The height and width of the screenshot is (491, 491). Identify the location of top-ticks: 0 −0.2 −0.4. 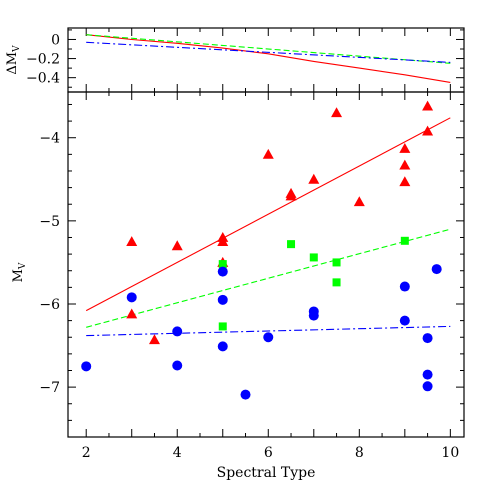
(245, 60).